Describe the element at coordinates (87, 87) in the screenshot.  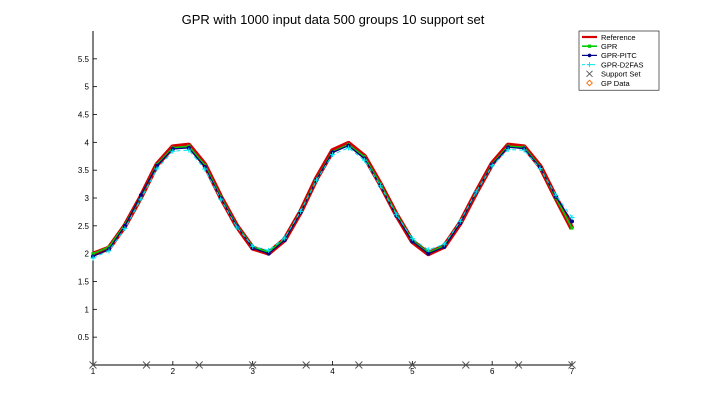
I see `y-tick-label: 5` at that location.